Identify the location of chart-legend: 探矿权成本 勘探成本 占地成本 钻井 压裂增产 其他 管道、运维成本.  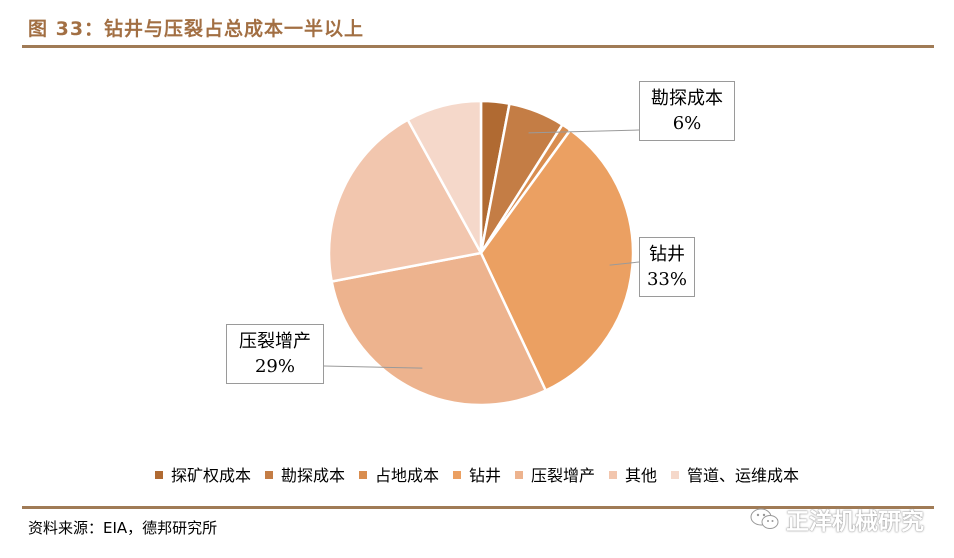
(477, 474).